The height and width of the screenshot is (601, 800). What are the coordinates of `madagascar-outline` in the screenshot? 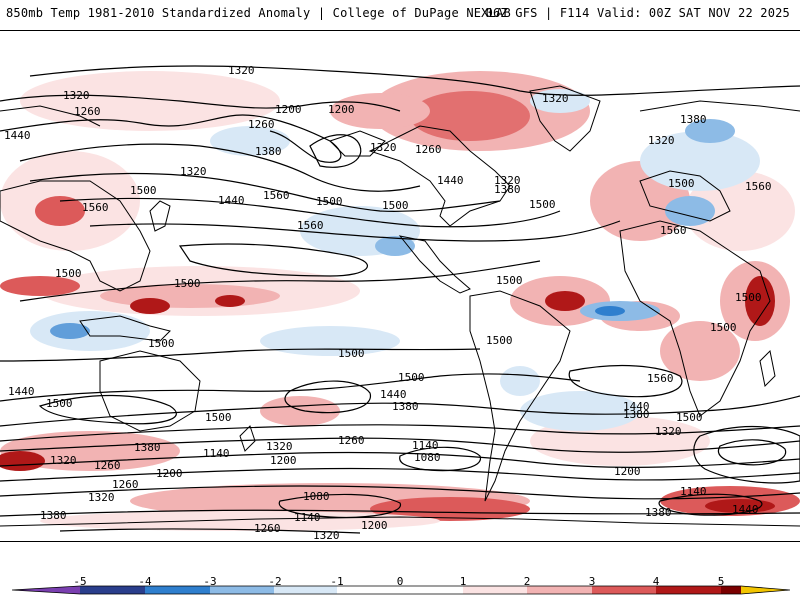 It's located at (767, 368).